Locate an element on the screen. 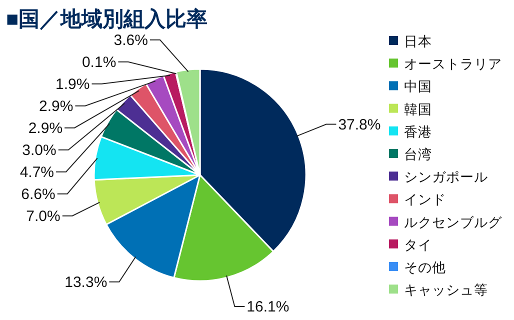 Image resolution: width=514 pixels, height=320 pixels. chart-title: ■国／地域別組入比率 is located at coordinates (107, 19).